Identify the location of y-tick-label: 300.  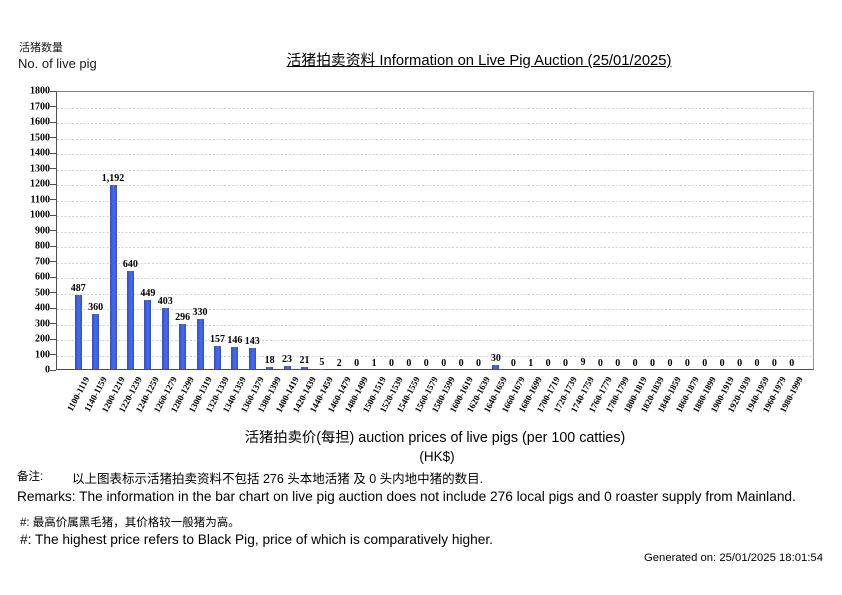
(42, 323).